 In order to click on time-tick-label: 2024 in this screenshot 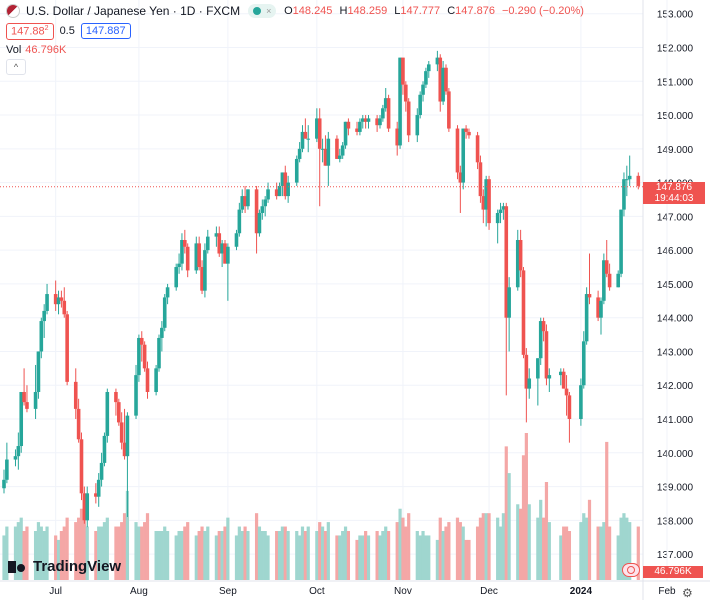, I will do `click(581, 591)`.